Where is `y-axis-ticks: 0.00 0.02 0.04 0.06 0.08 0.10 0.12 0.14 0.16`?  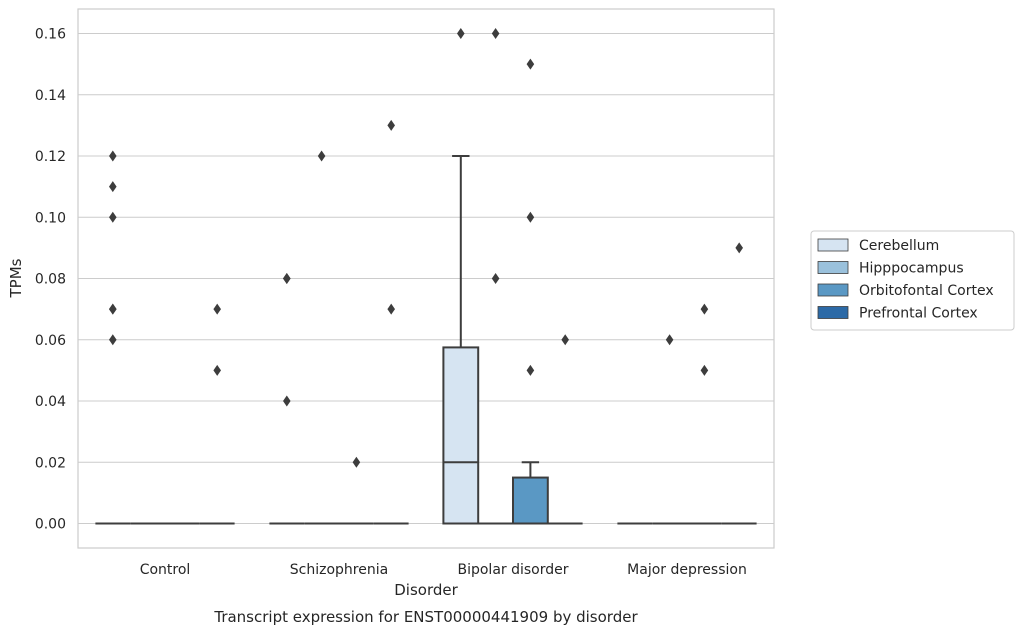 y-axis-ticks: 0.00 0.02 0.04 0.06 0.08 0.10 0.12 0.14 0.16 is located at coordinates (50, 280).